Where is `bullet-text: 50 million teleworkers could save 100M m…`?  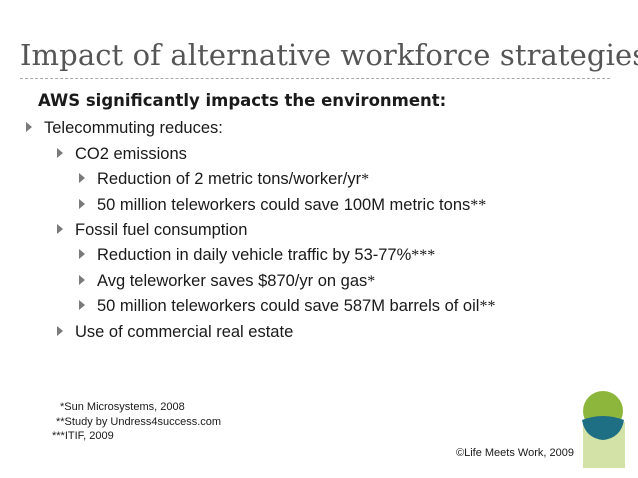 bullet-text: 50 million teleworkers could save 100M m… is located at coordinates (284, 205).